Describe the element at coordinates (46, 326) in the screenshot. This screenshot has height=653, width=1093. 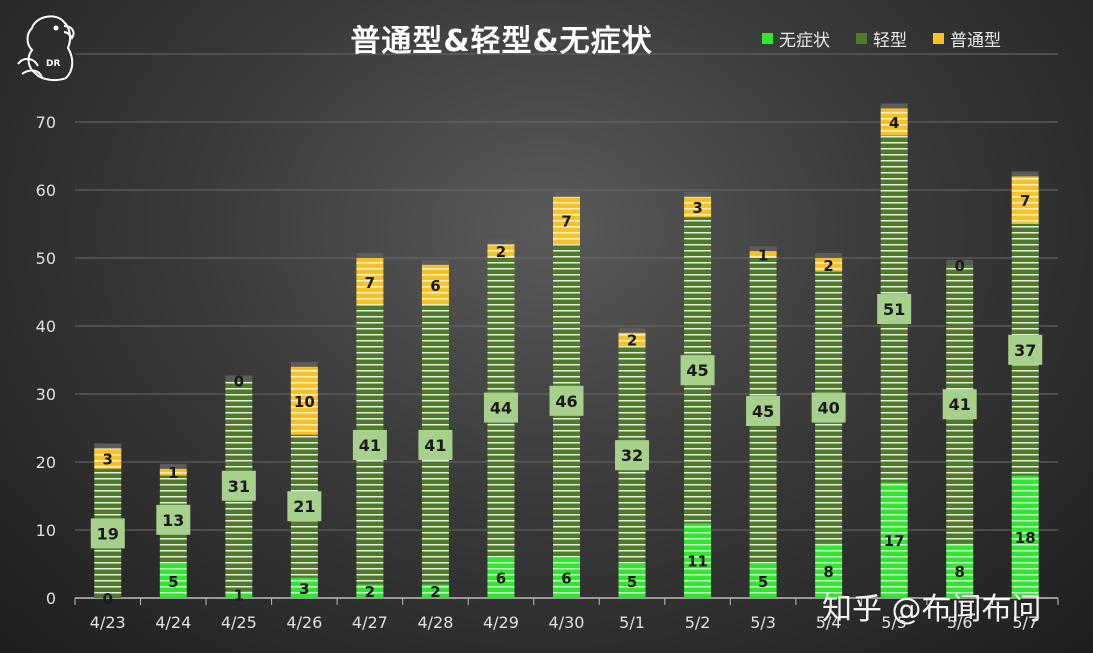
I see `y-tick-label: 40` at that location.